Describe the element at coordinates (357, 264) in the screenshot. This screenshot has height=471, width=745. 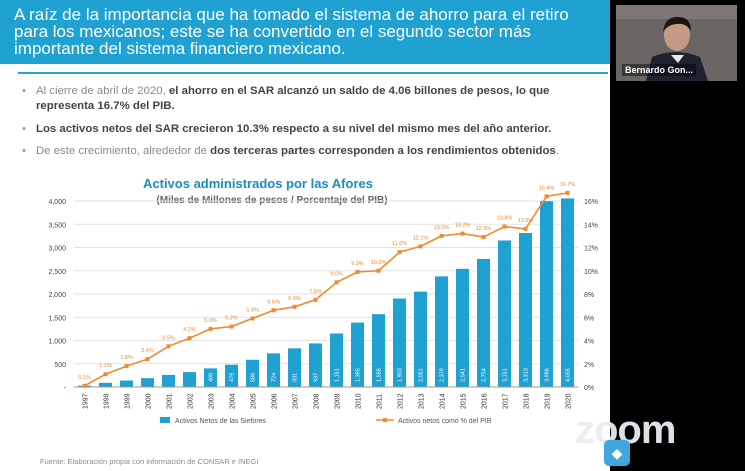
I see `pib-point-label: 9.9%` at that location.